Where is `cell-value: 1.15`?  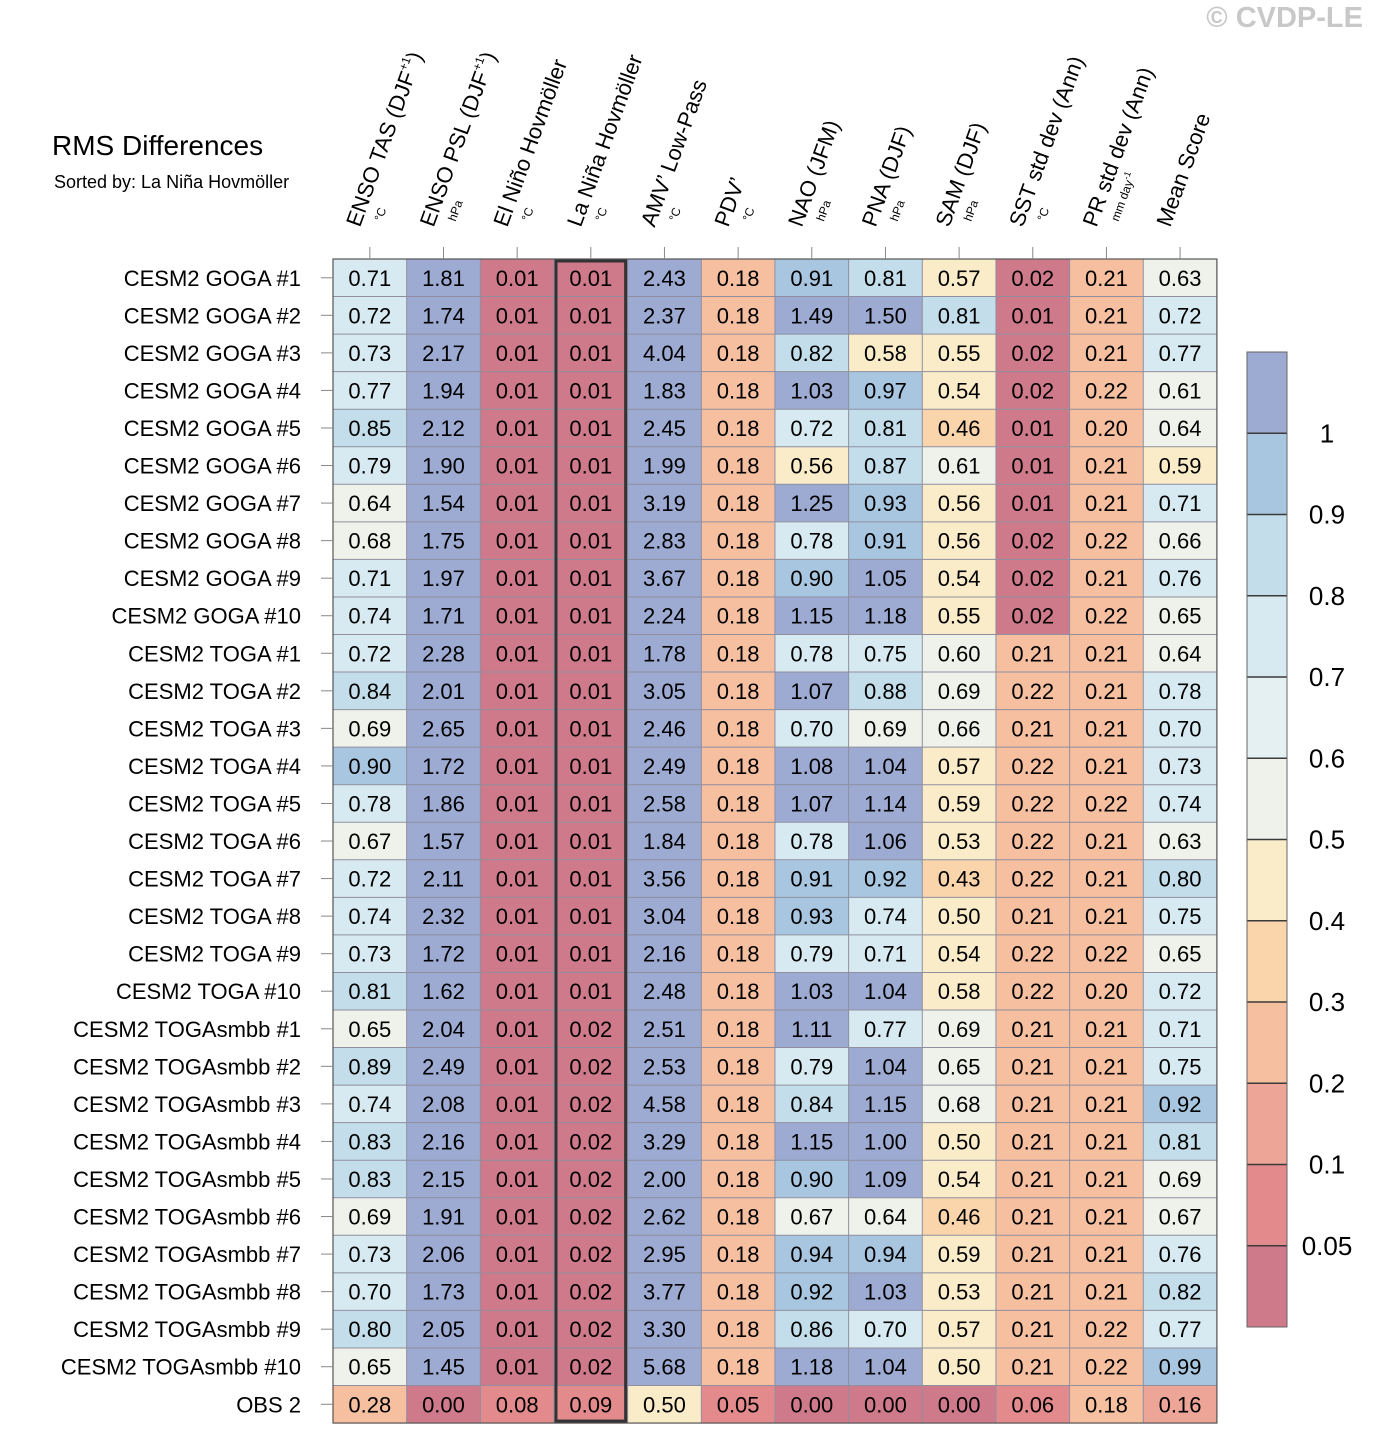 cell-value: 1.15 is located at coordinates (885, 1104).